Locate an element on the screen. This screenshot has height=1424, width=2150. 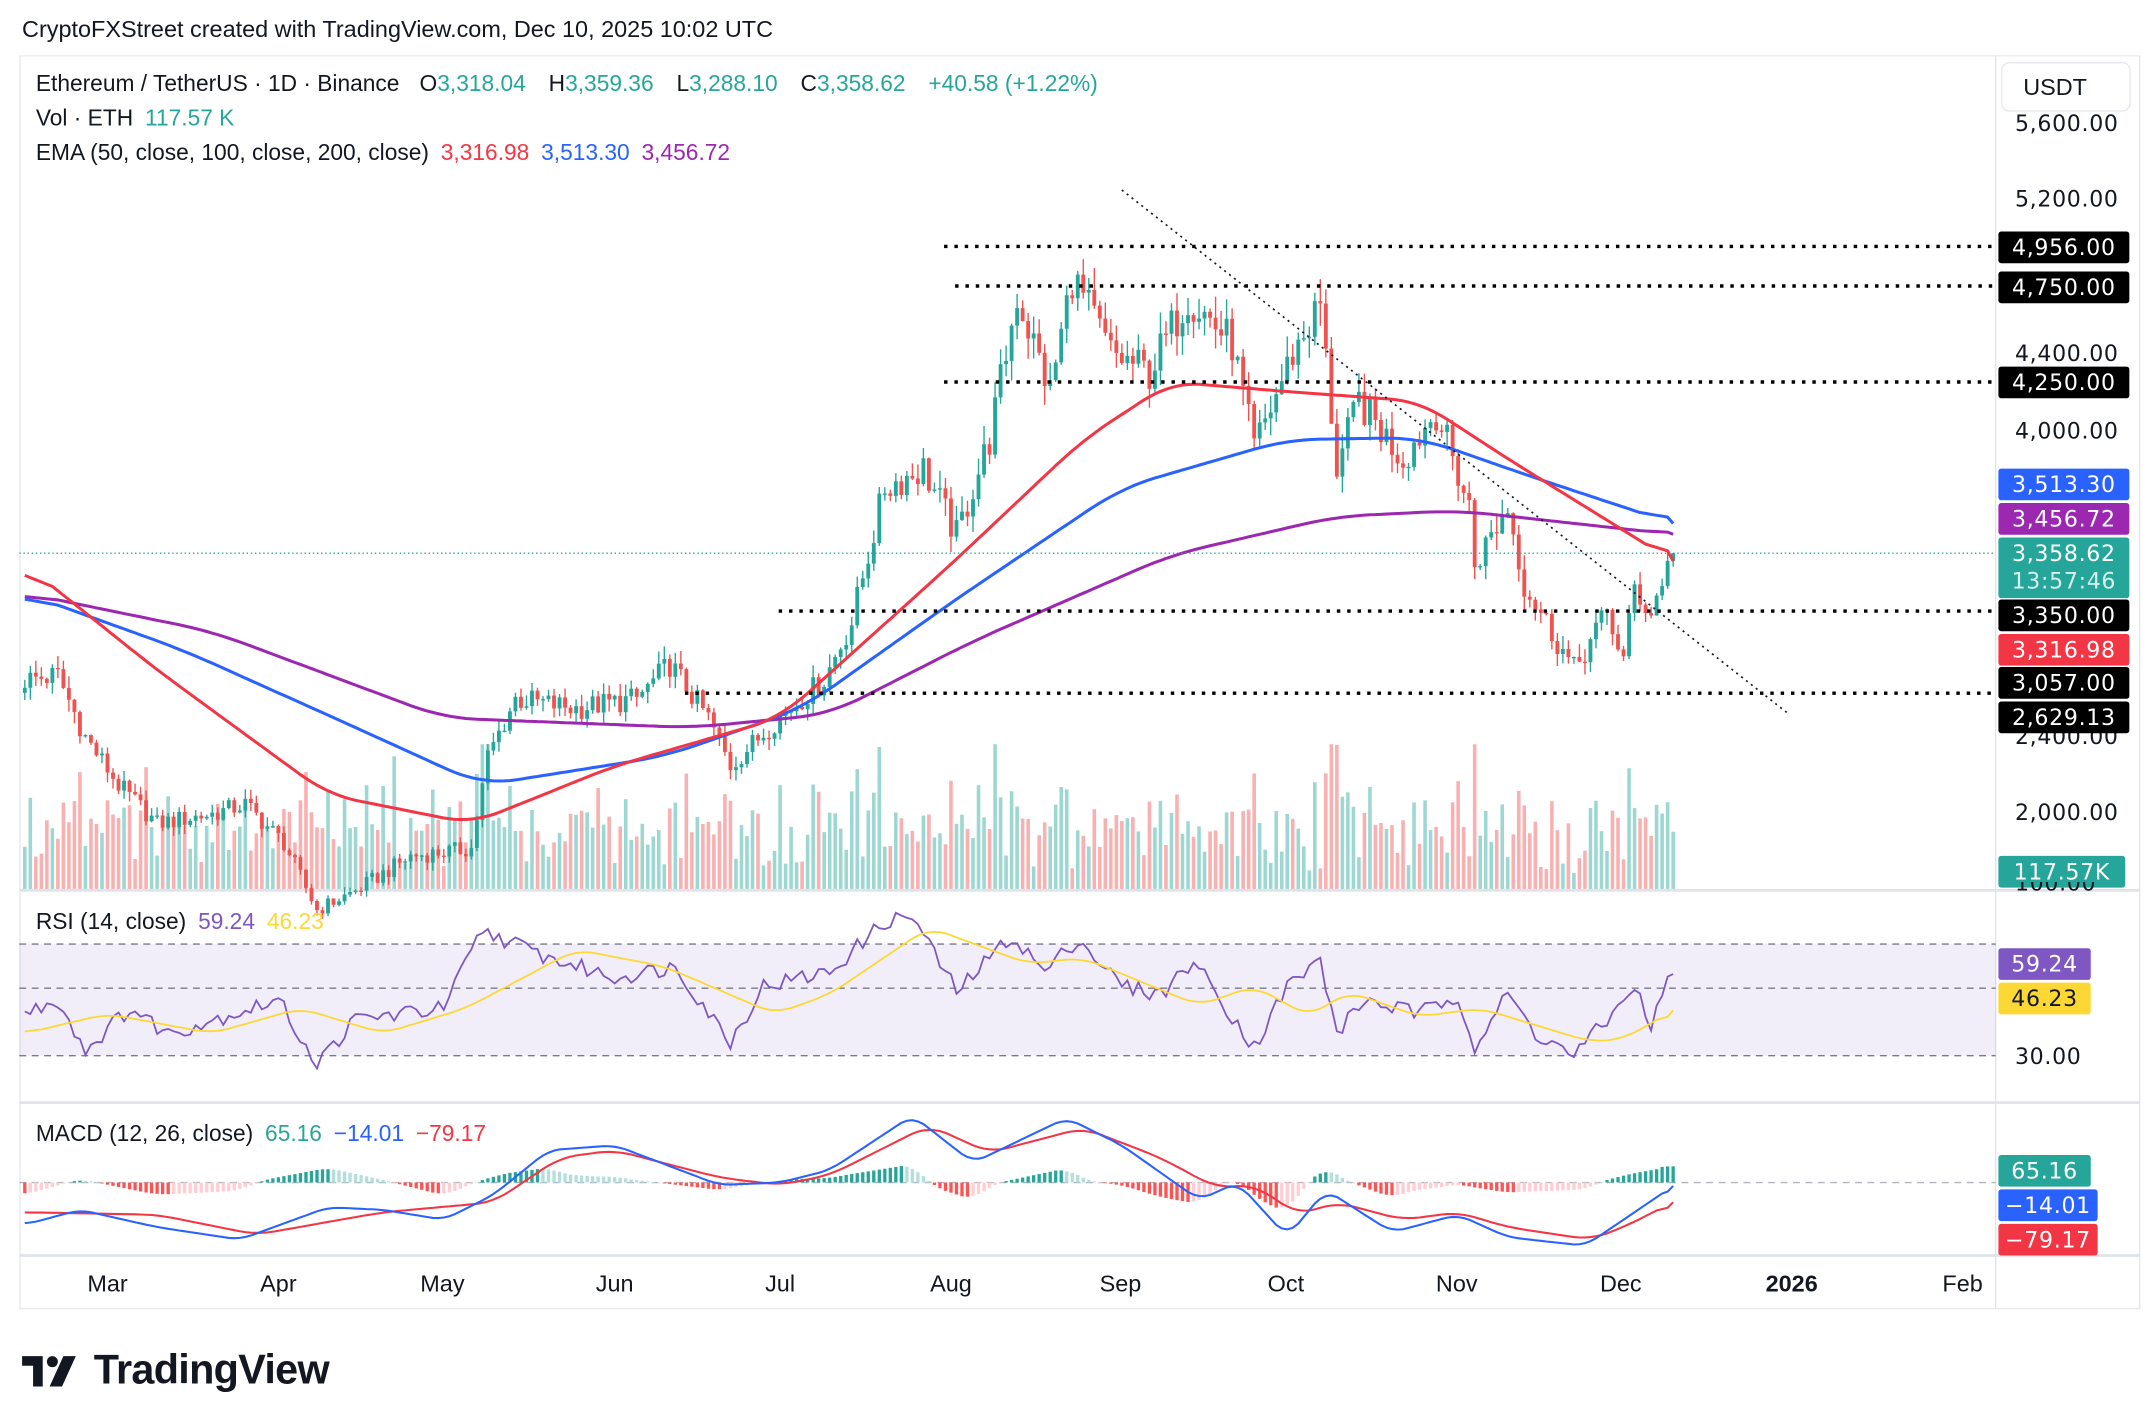
tradingview-logo: TradingView is located at coordinates (176, 1371).